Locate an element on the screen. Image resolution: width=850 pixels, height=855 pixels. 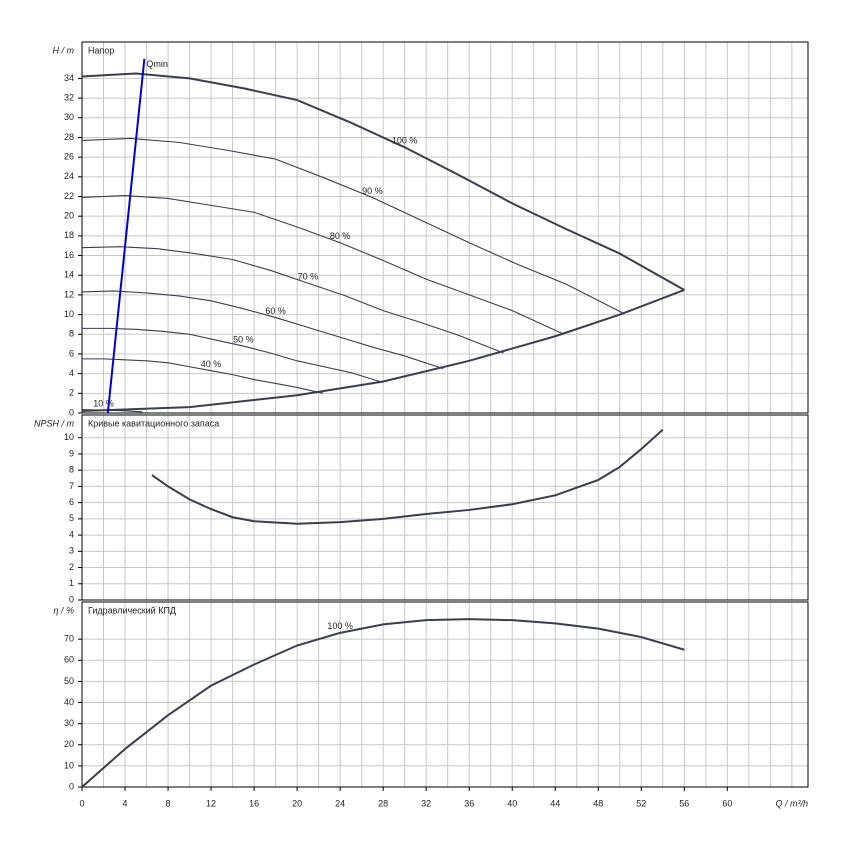
y-tick-label: 24 is located at coordinates (69, 176).